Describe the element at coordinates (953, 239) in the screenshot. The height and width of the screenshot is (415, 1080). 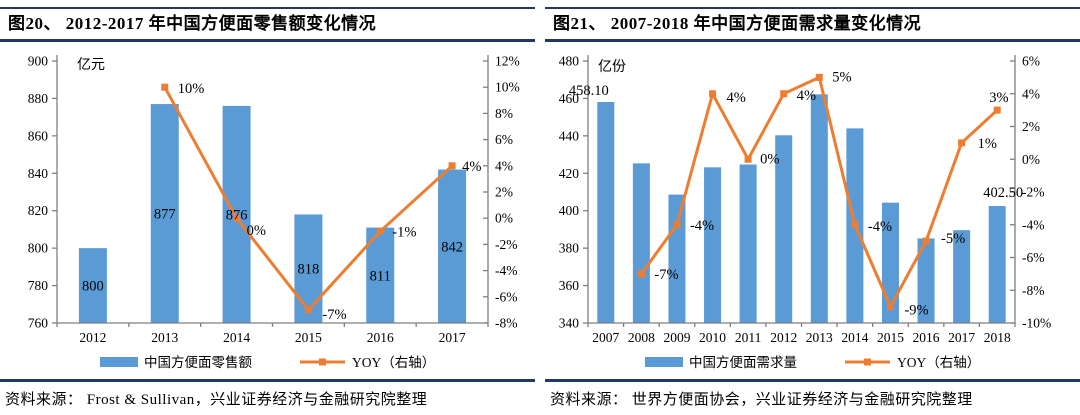
I see `yoy-value-label: -5%` at that location.